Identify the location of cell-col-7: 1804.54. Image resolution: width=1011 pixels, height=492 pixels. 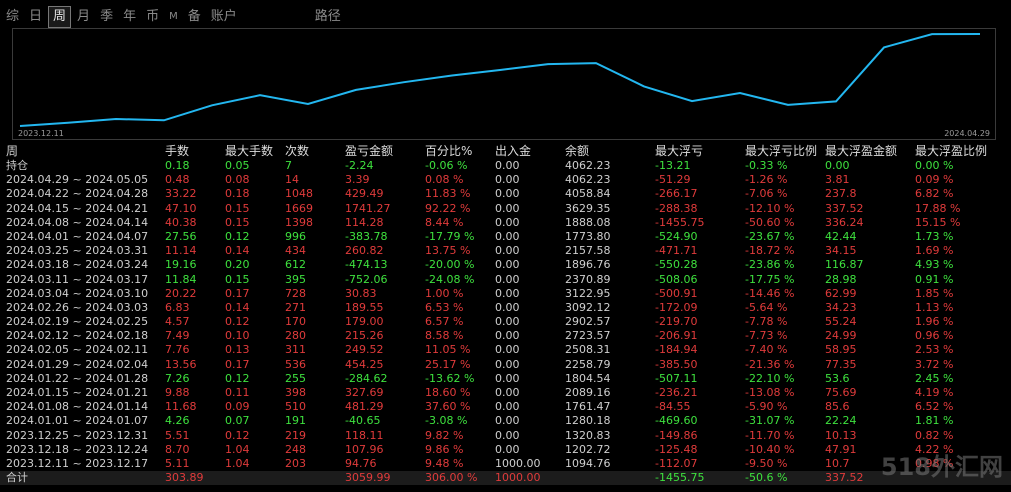
(588, 378).